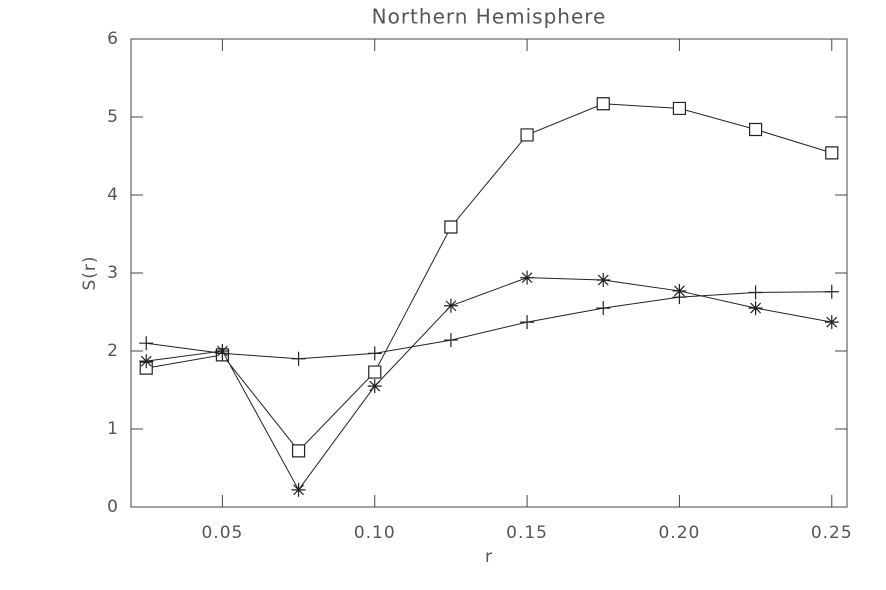  Describe the element at coordinates (832, 533) in the screenshot. I see `x-tick-label: 0.25` at that location.